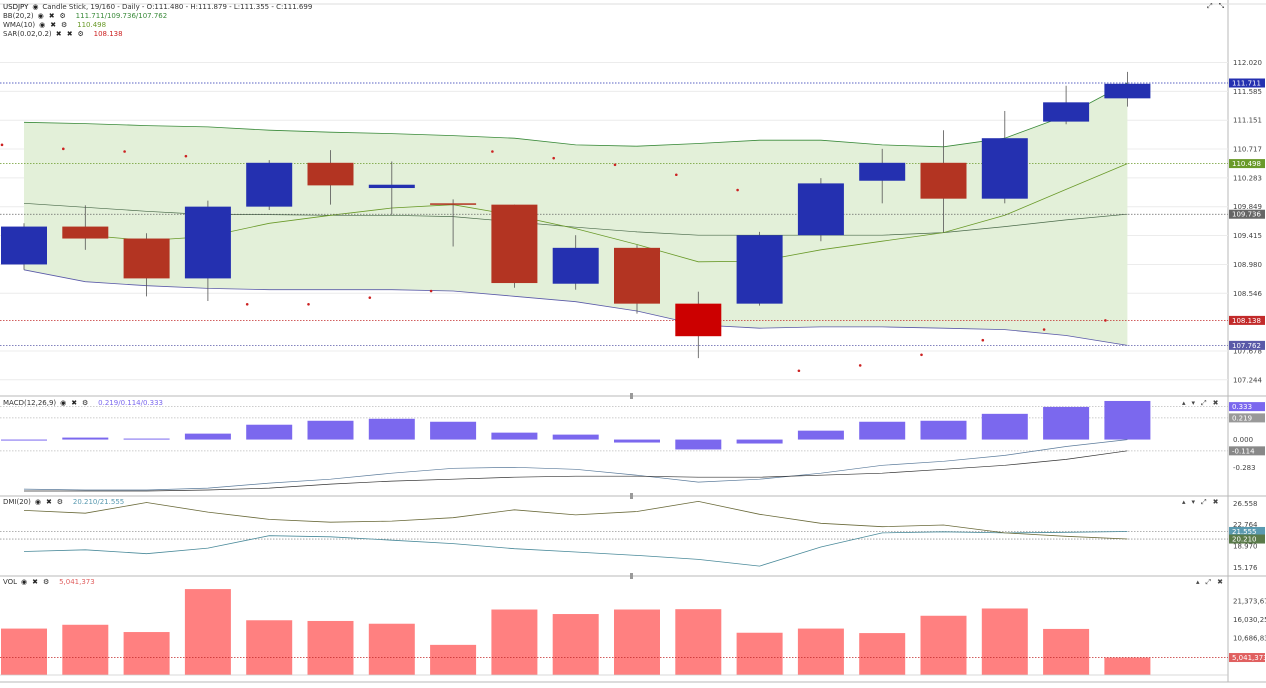 The image size is (1266, 688). What do you see at coordinates (575, 520) in the screenshot?
I see `minus-di-line` at bounding box center [575, 520].